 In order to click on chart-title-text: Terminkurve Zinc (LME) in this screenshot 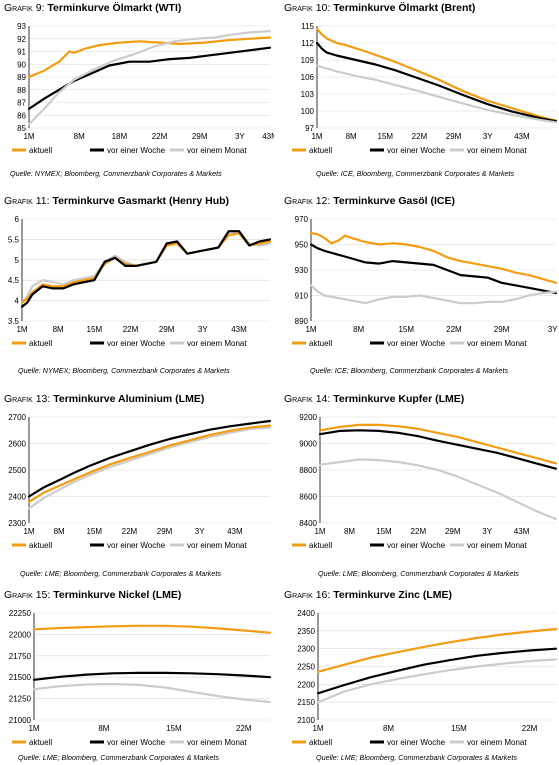, I will do `click(393, 595)`.